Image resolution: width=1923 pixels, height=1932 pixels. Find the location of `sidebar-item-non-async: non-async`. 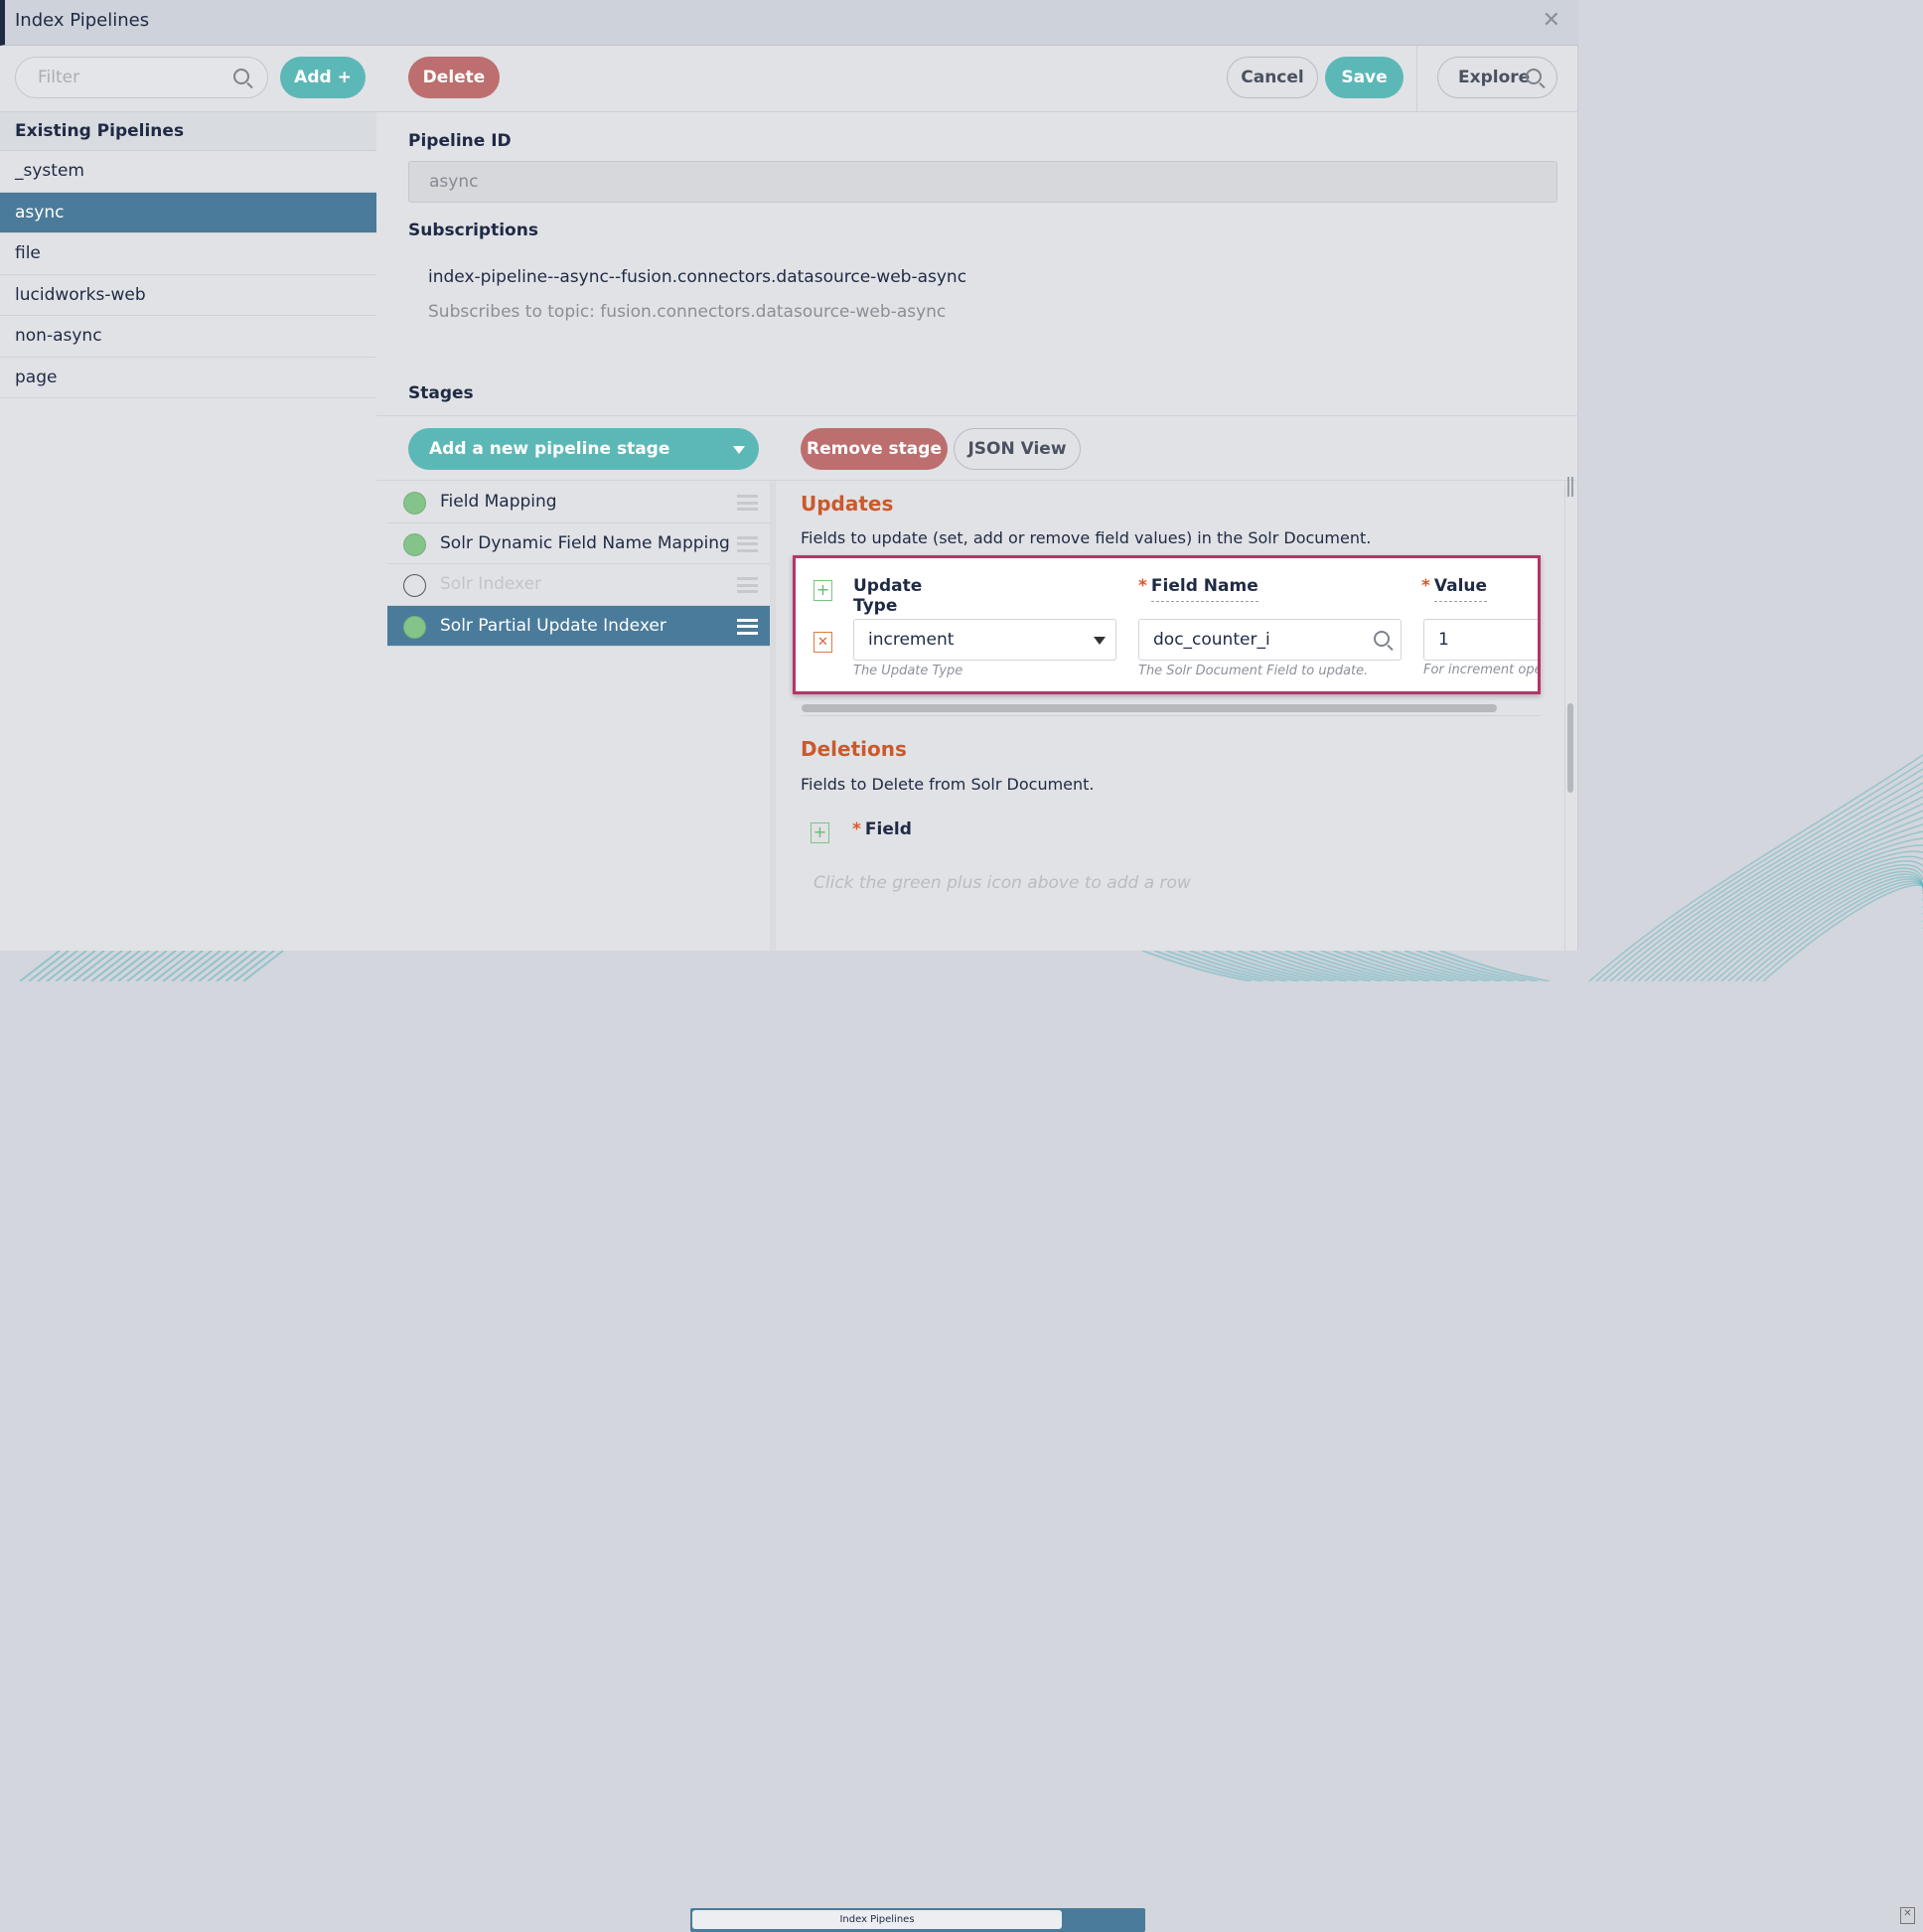

sidebar-item-non-async: non-async is located at coordinates (188, 337).